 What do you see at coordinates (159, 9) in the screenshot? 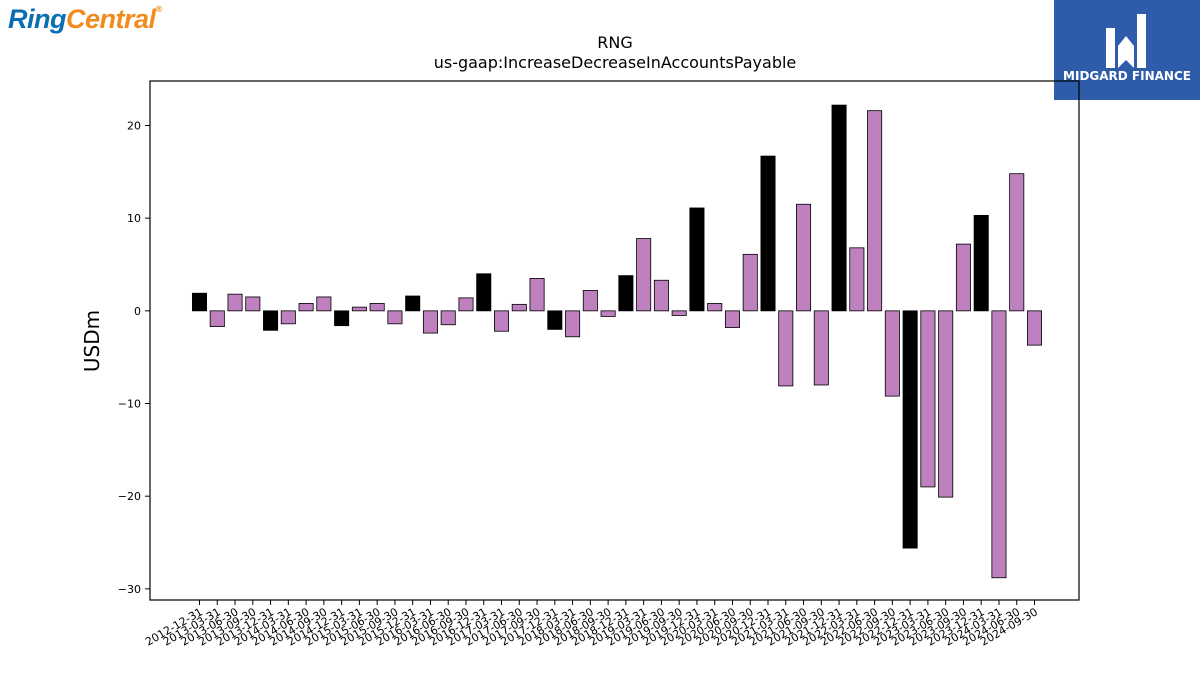
I see `logo-registered-mark: ®` at bounding box center [159, 9].